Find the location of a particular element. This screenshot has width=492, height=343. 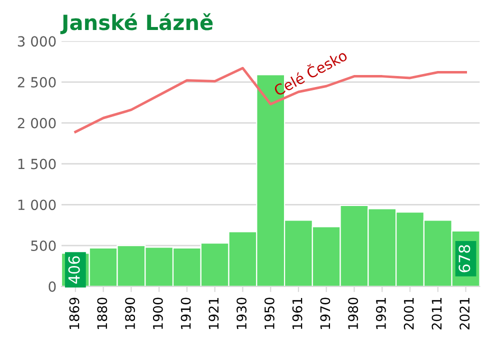

x-tick-label: 1970 is located at coordinates (325, 313).